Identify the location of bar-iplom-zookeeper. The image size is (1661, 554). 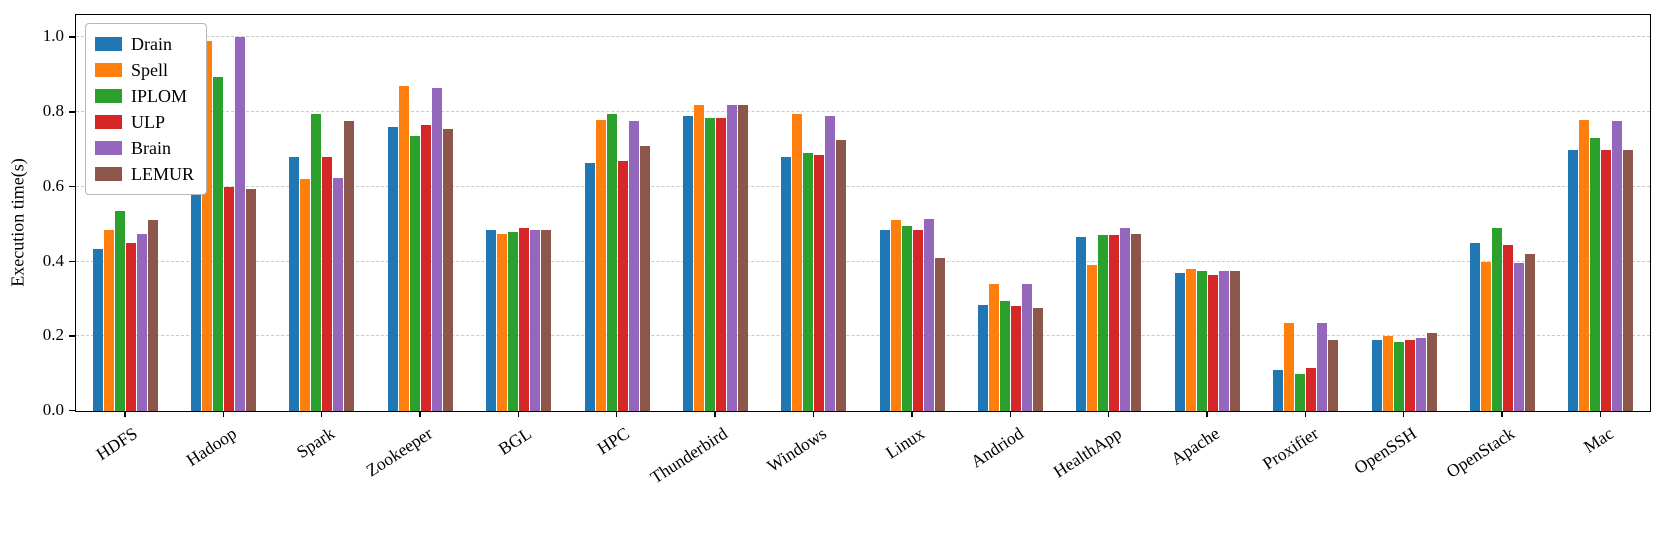
(414, 273).